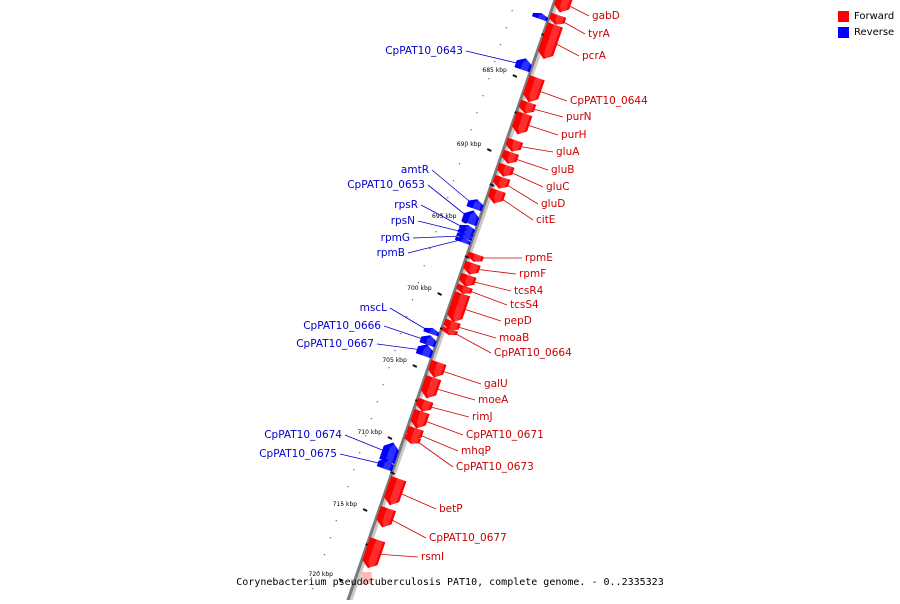 Image resolution: width=900 pixels, height=604 pixels. What do you see at coordinates (545, 220) in the screenshot?
I see `gene-label-citE: citE` at bounding box center [545, 220].